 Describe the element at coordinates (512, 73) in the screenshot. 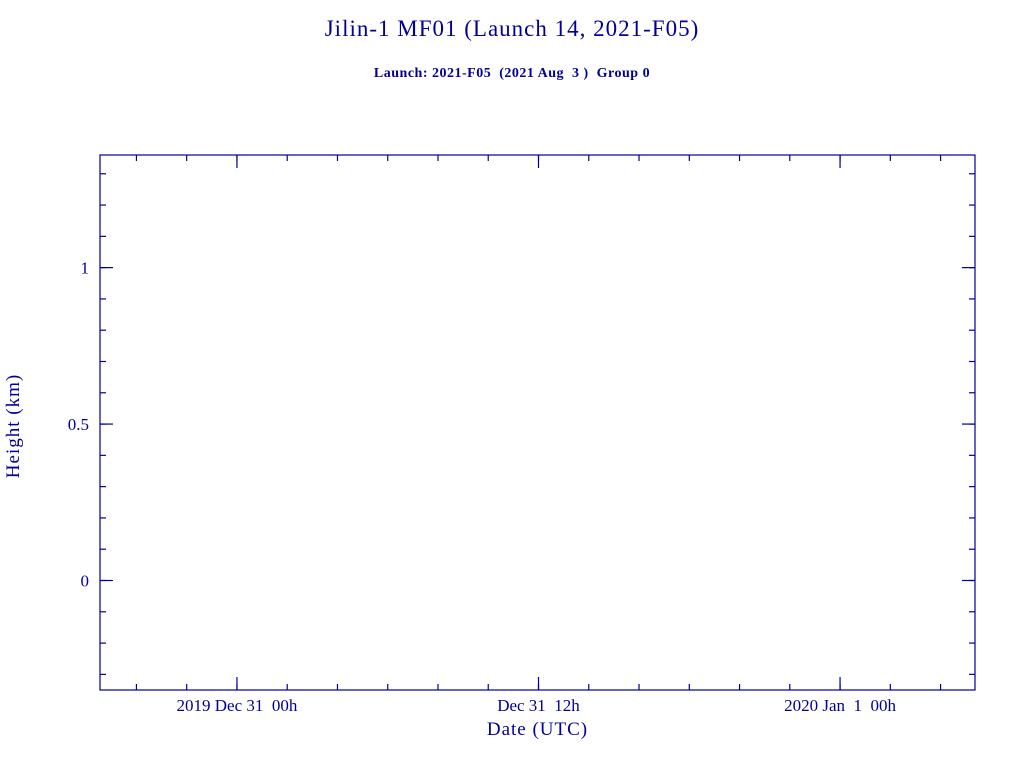

I see `chart-subtitle: Launch: 2021-F05 (2021 Aug 3 ) Group 0` at that location.